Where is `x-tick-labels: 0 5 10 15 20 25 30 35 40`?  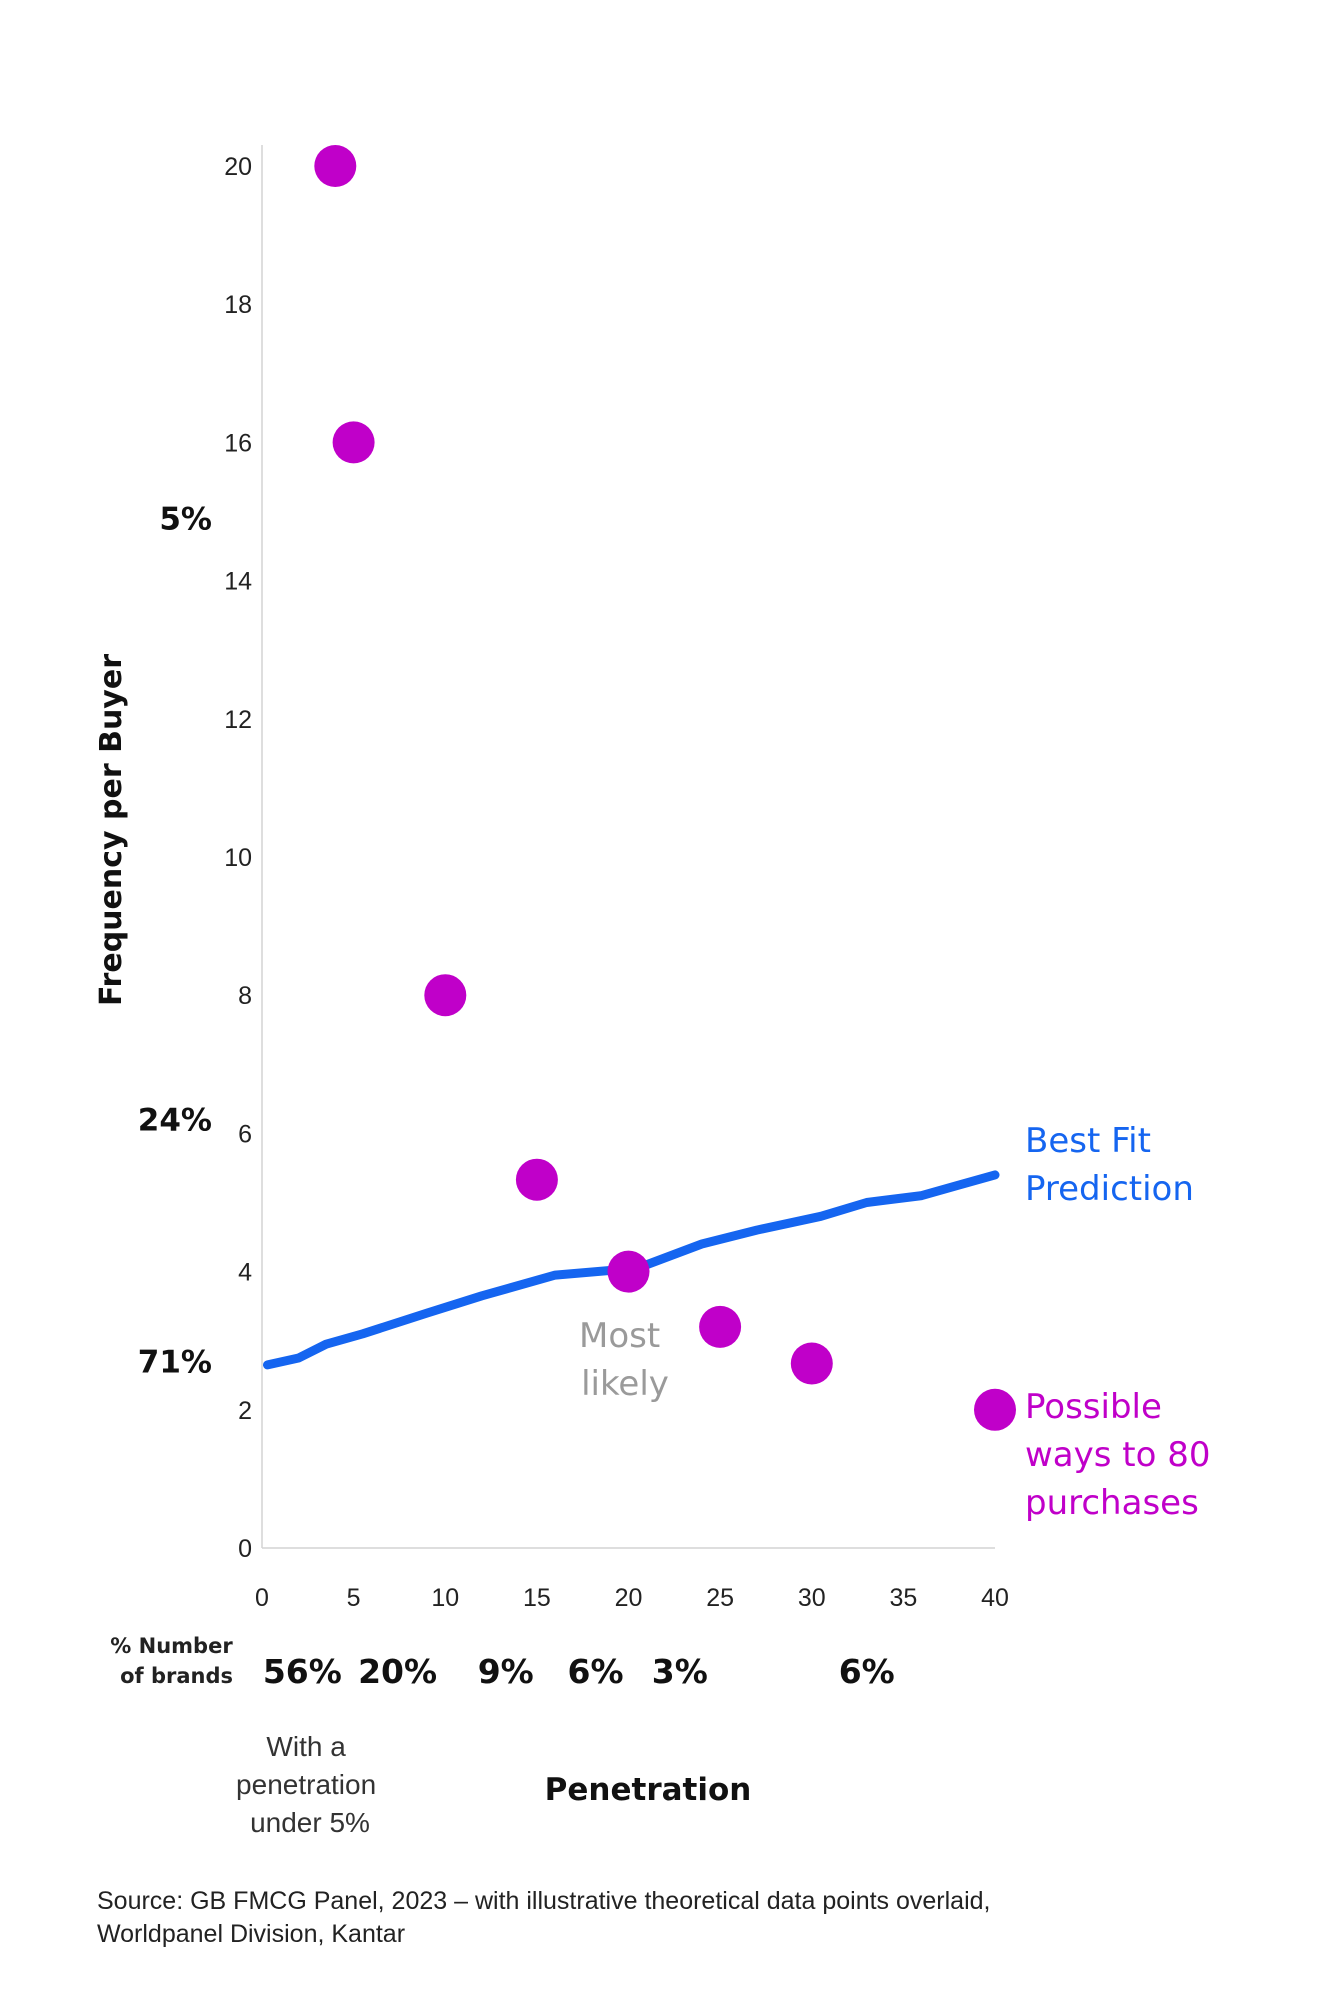
x-tick-labels: 0 5 10 15 20 25 30 35 40 is located at coordinates (632, 1598).